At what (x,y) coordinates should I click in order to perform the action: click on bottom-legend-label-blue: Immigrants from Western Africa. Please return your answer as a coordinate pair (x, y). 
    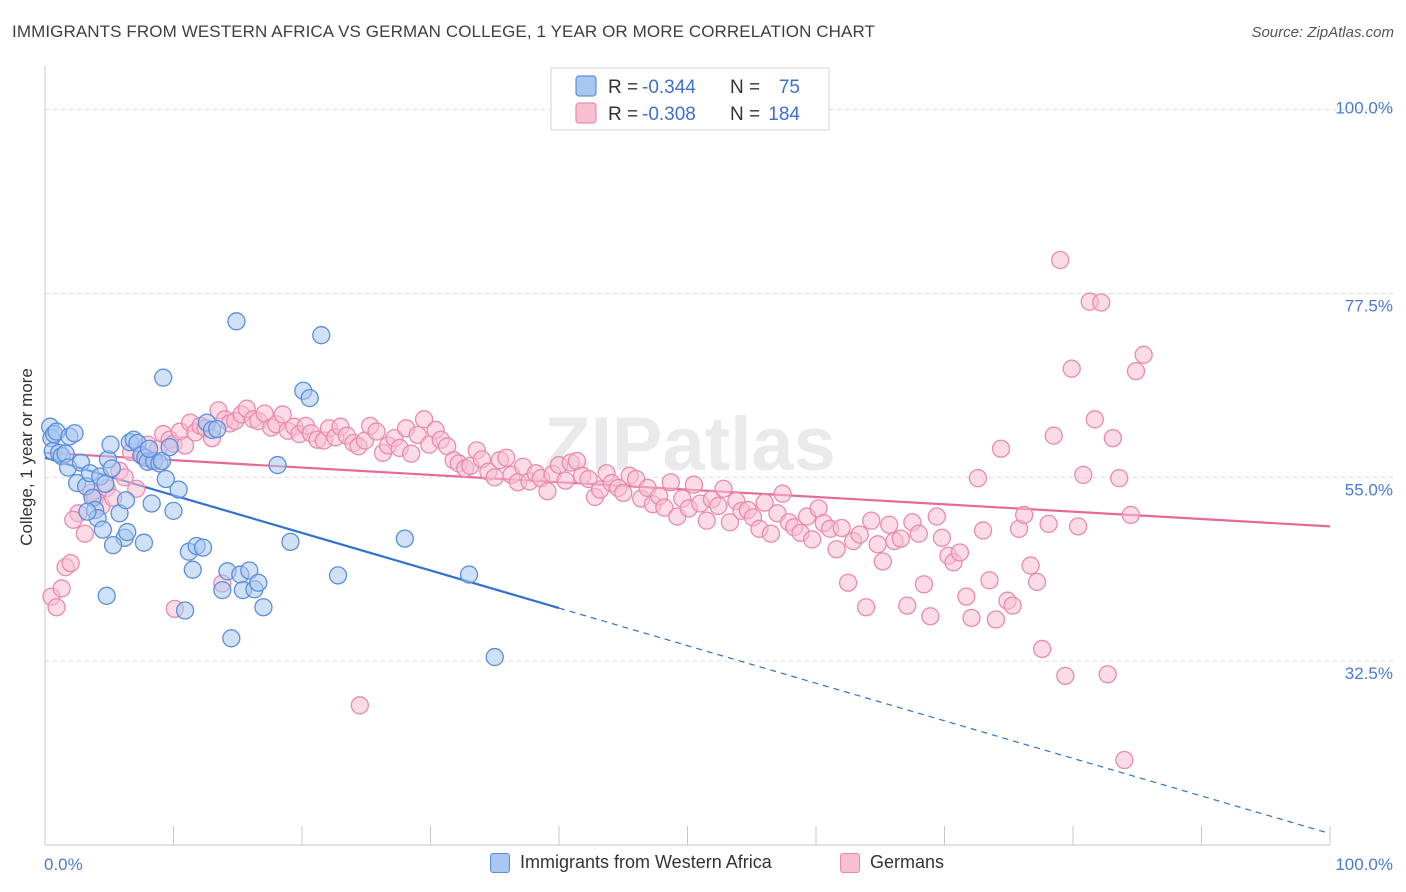
    Looking at the image, I should click on (646, 862).